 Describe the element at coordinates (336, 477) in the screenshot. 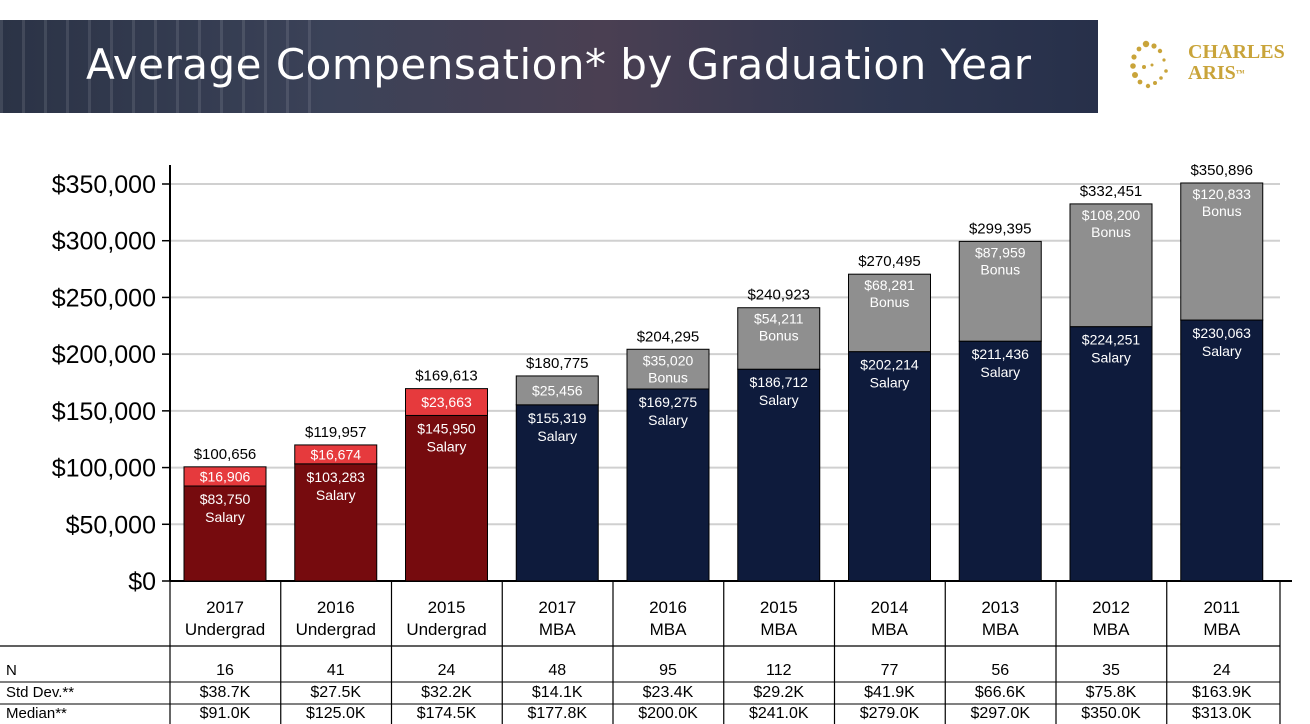

I see `salary-value-label: $103,283` at that location.